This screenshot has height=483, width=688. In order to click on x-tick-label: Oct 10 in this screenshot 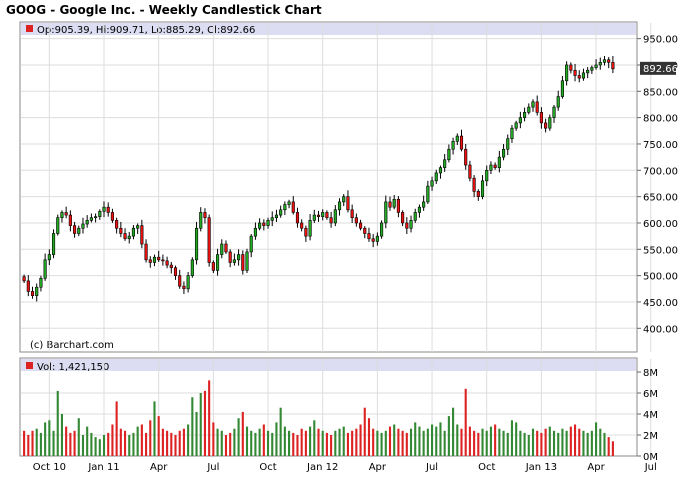, I will do `click(49, 467)`.